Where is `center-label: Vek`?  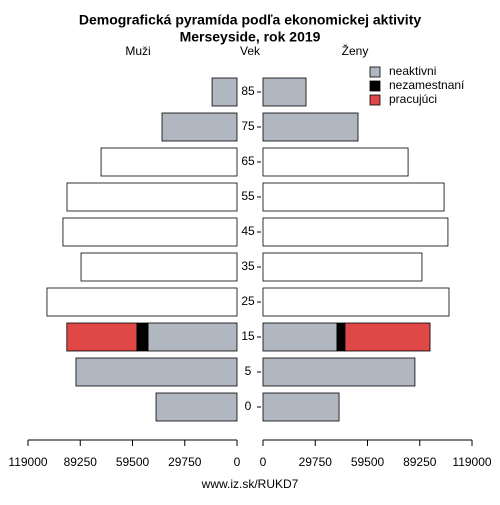 center-label: Vek is located at coordinates (250, 51).